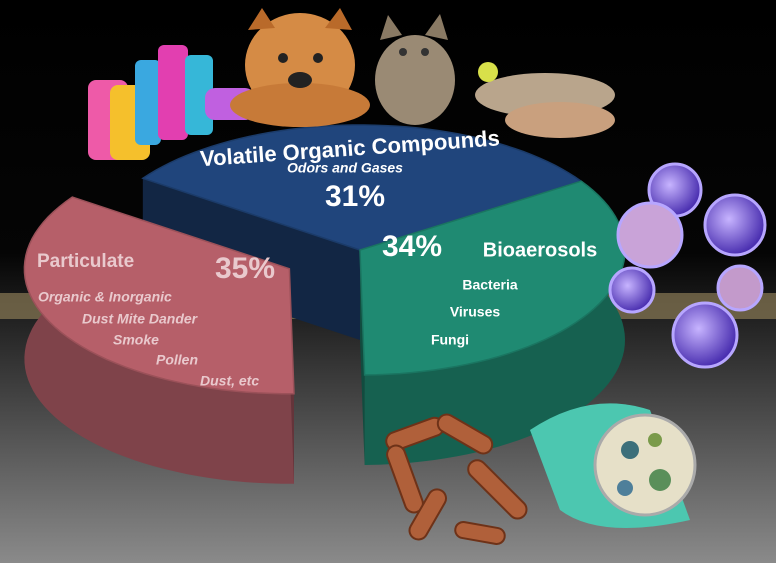 This screenshot has height=563, width=776. I want to click on detail-label: Odors and Gases, so click(345, 168).